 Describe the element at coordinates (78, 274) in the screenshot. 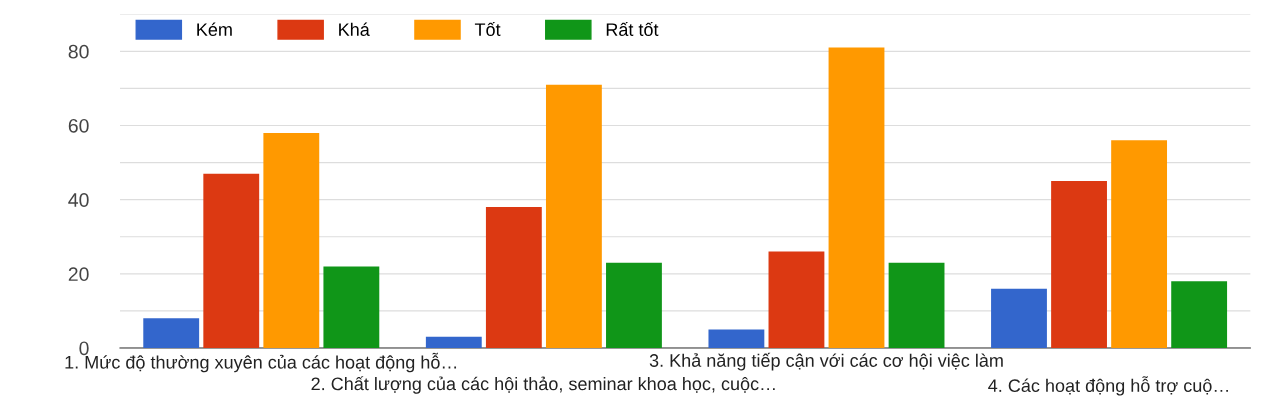

I see `y-tick-label: 20` at that location.